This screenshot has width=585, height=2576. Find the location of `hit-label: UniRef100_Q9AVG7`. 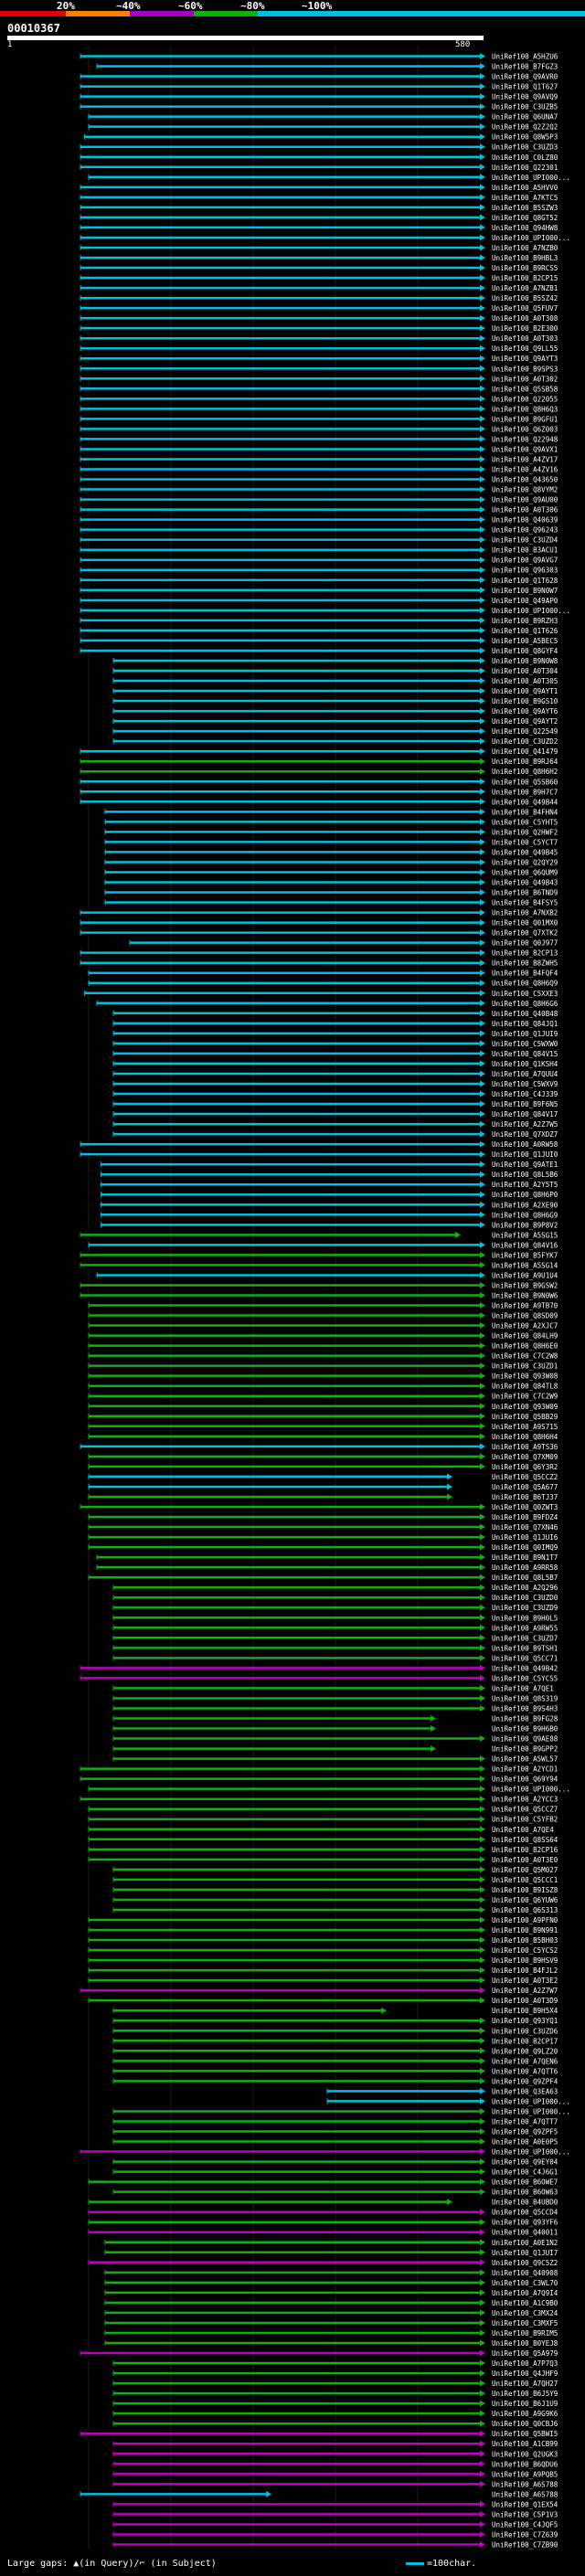

hit-label: UniRef100_Q9AVG7 is located at coordinates (525, 561).